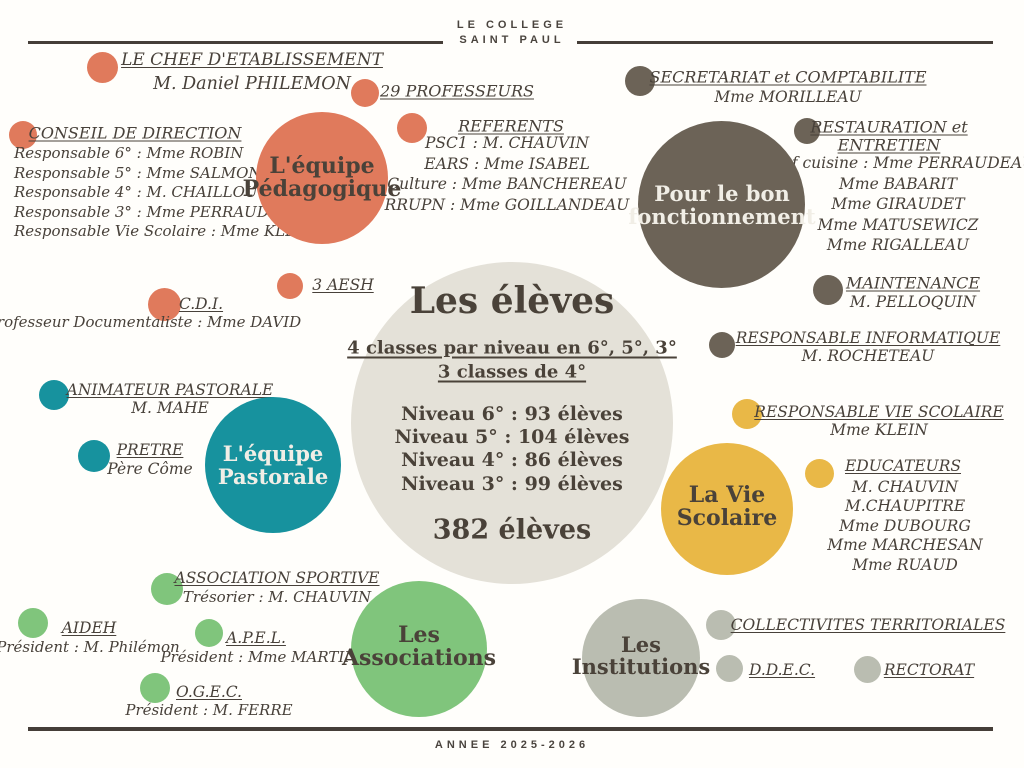 The image size is (1024, 768). I want to click on footer-year: ANNEE 2025-2026, so click(512, 745).